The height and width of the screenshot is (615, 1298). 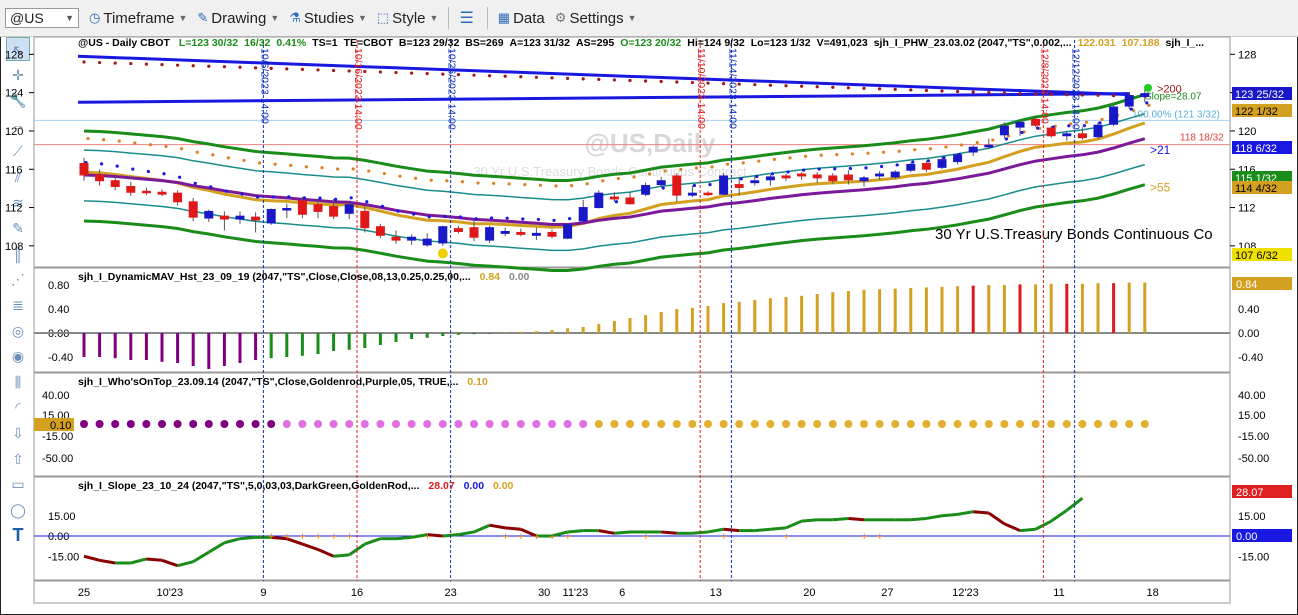 I want to click on data-icon: ▦, so click(x=504, y=17).